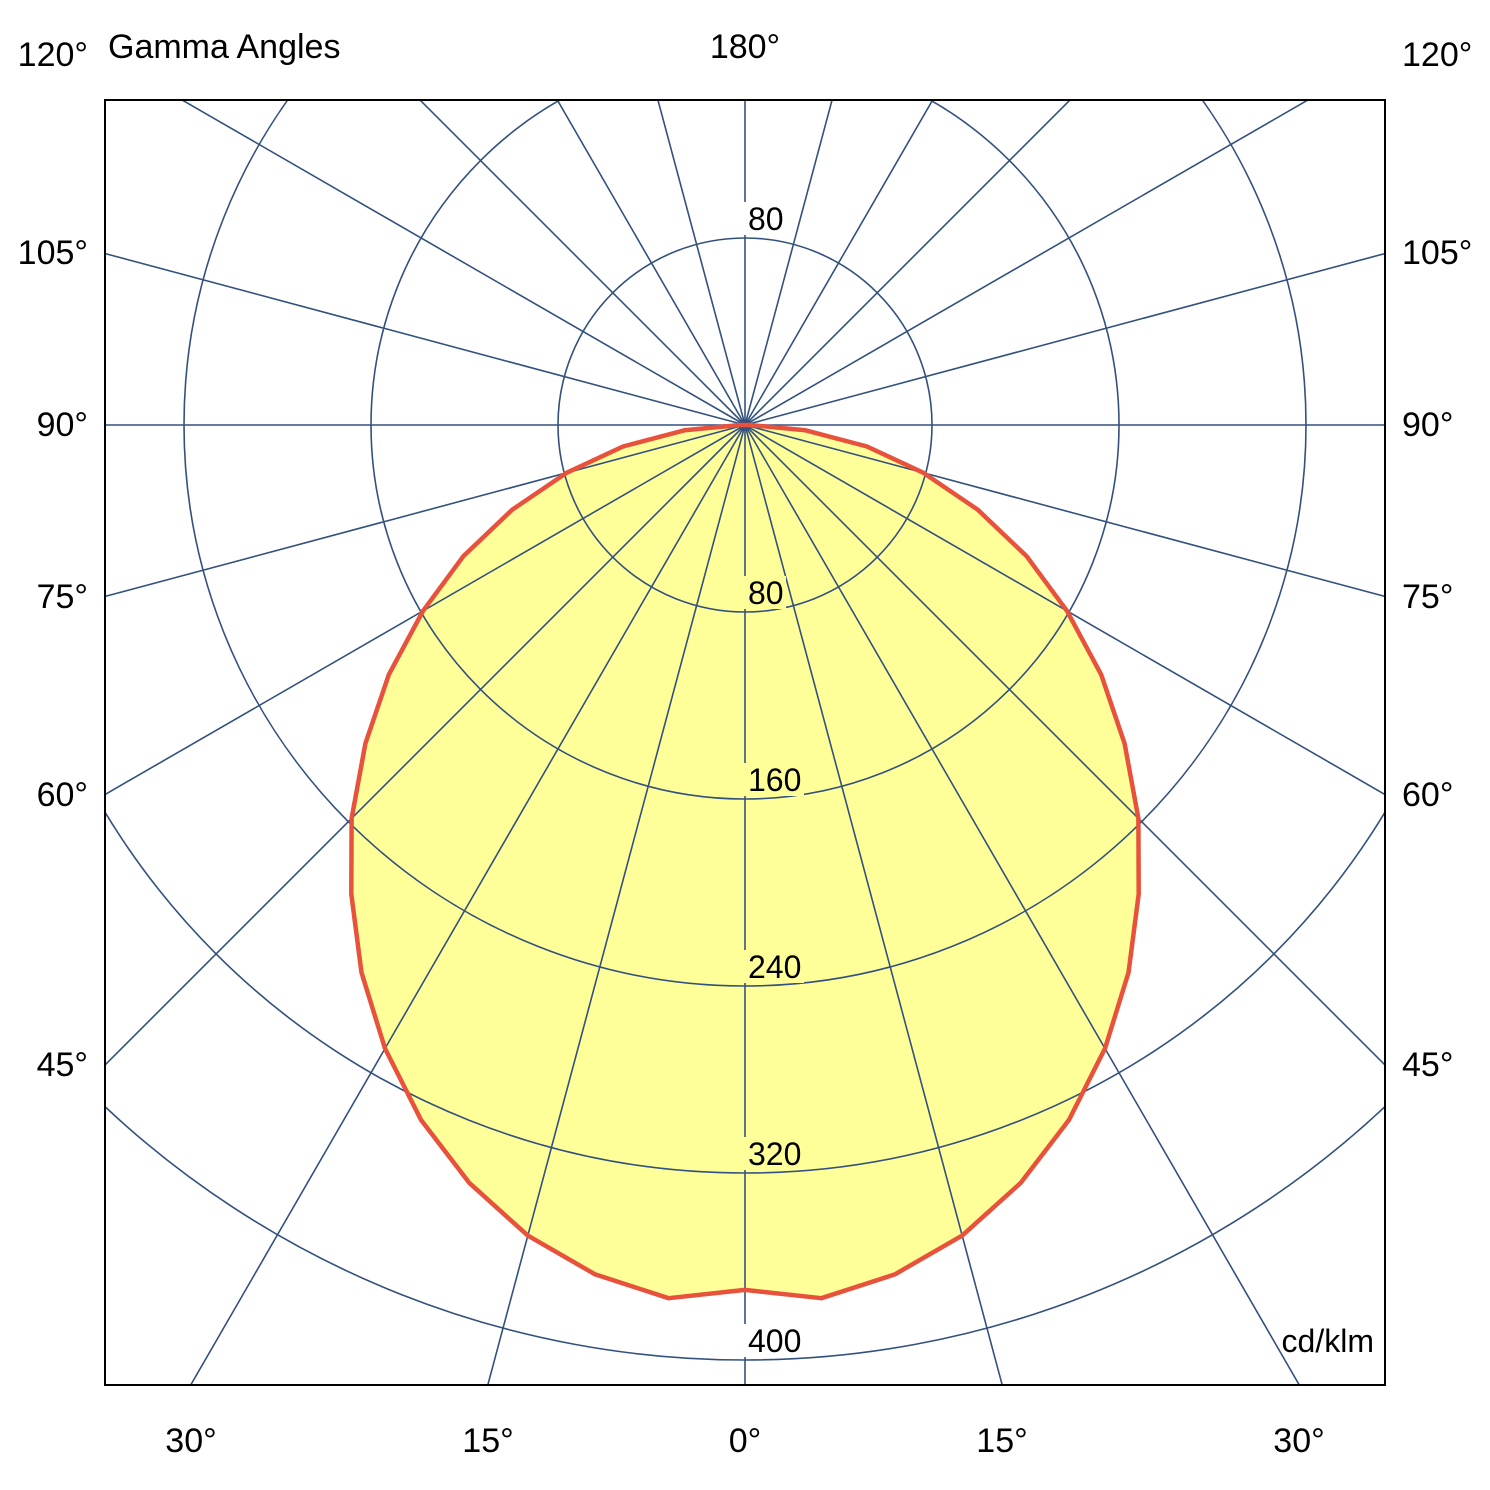 Image resolution: width=1490 pixels, height=1490 pixels. Describe the element at coordinates (62, 597) in the screenshot. I see `angle-label-left-75: 75°` at that location.